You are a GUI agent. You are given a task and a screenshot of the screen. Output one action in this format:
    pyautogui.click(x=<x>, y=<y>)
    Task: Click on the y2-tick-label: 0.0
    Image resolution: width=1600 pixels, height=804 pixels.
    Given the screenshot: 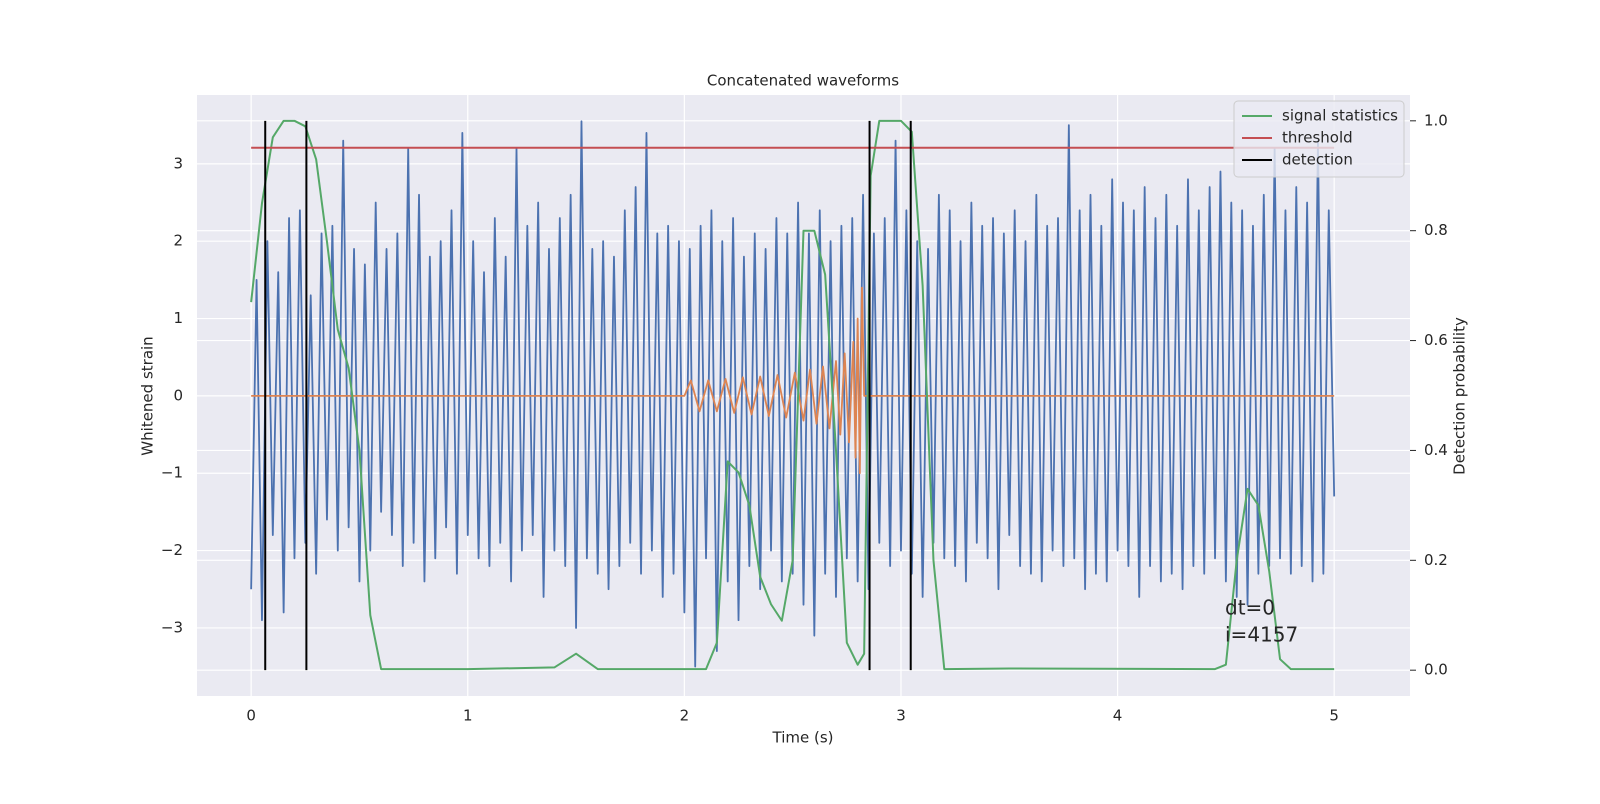 What is the action you would take?
    pyautogui.click(x=1436, y=670)
    